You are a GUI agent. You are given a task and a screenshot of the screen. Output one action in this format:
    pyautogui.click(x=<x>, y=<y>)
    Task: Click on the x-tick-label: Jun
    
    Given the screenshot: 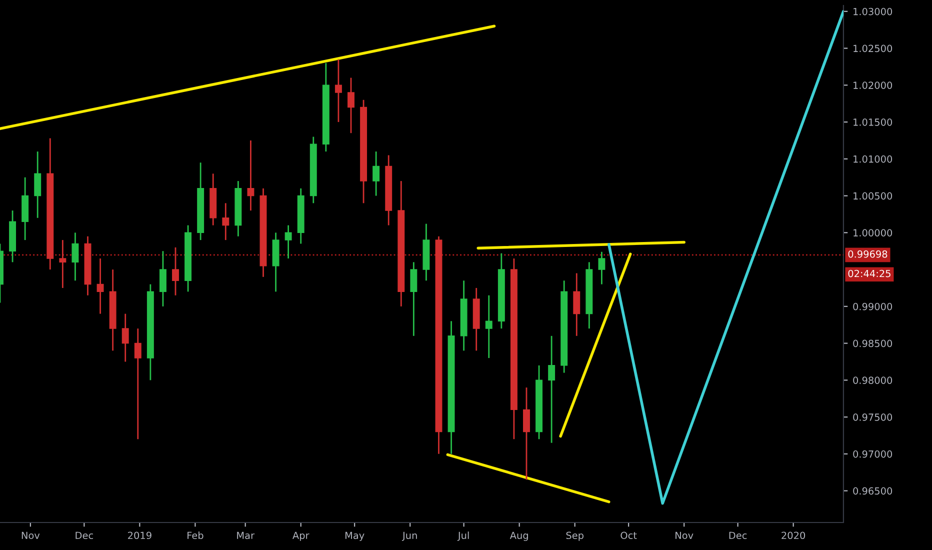 What is the action you would take?
    pyautogui.click(x=409, y=536)
    